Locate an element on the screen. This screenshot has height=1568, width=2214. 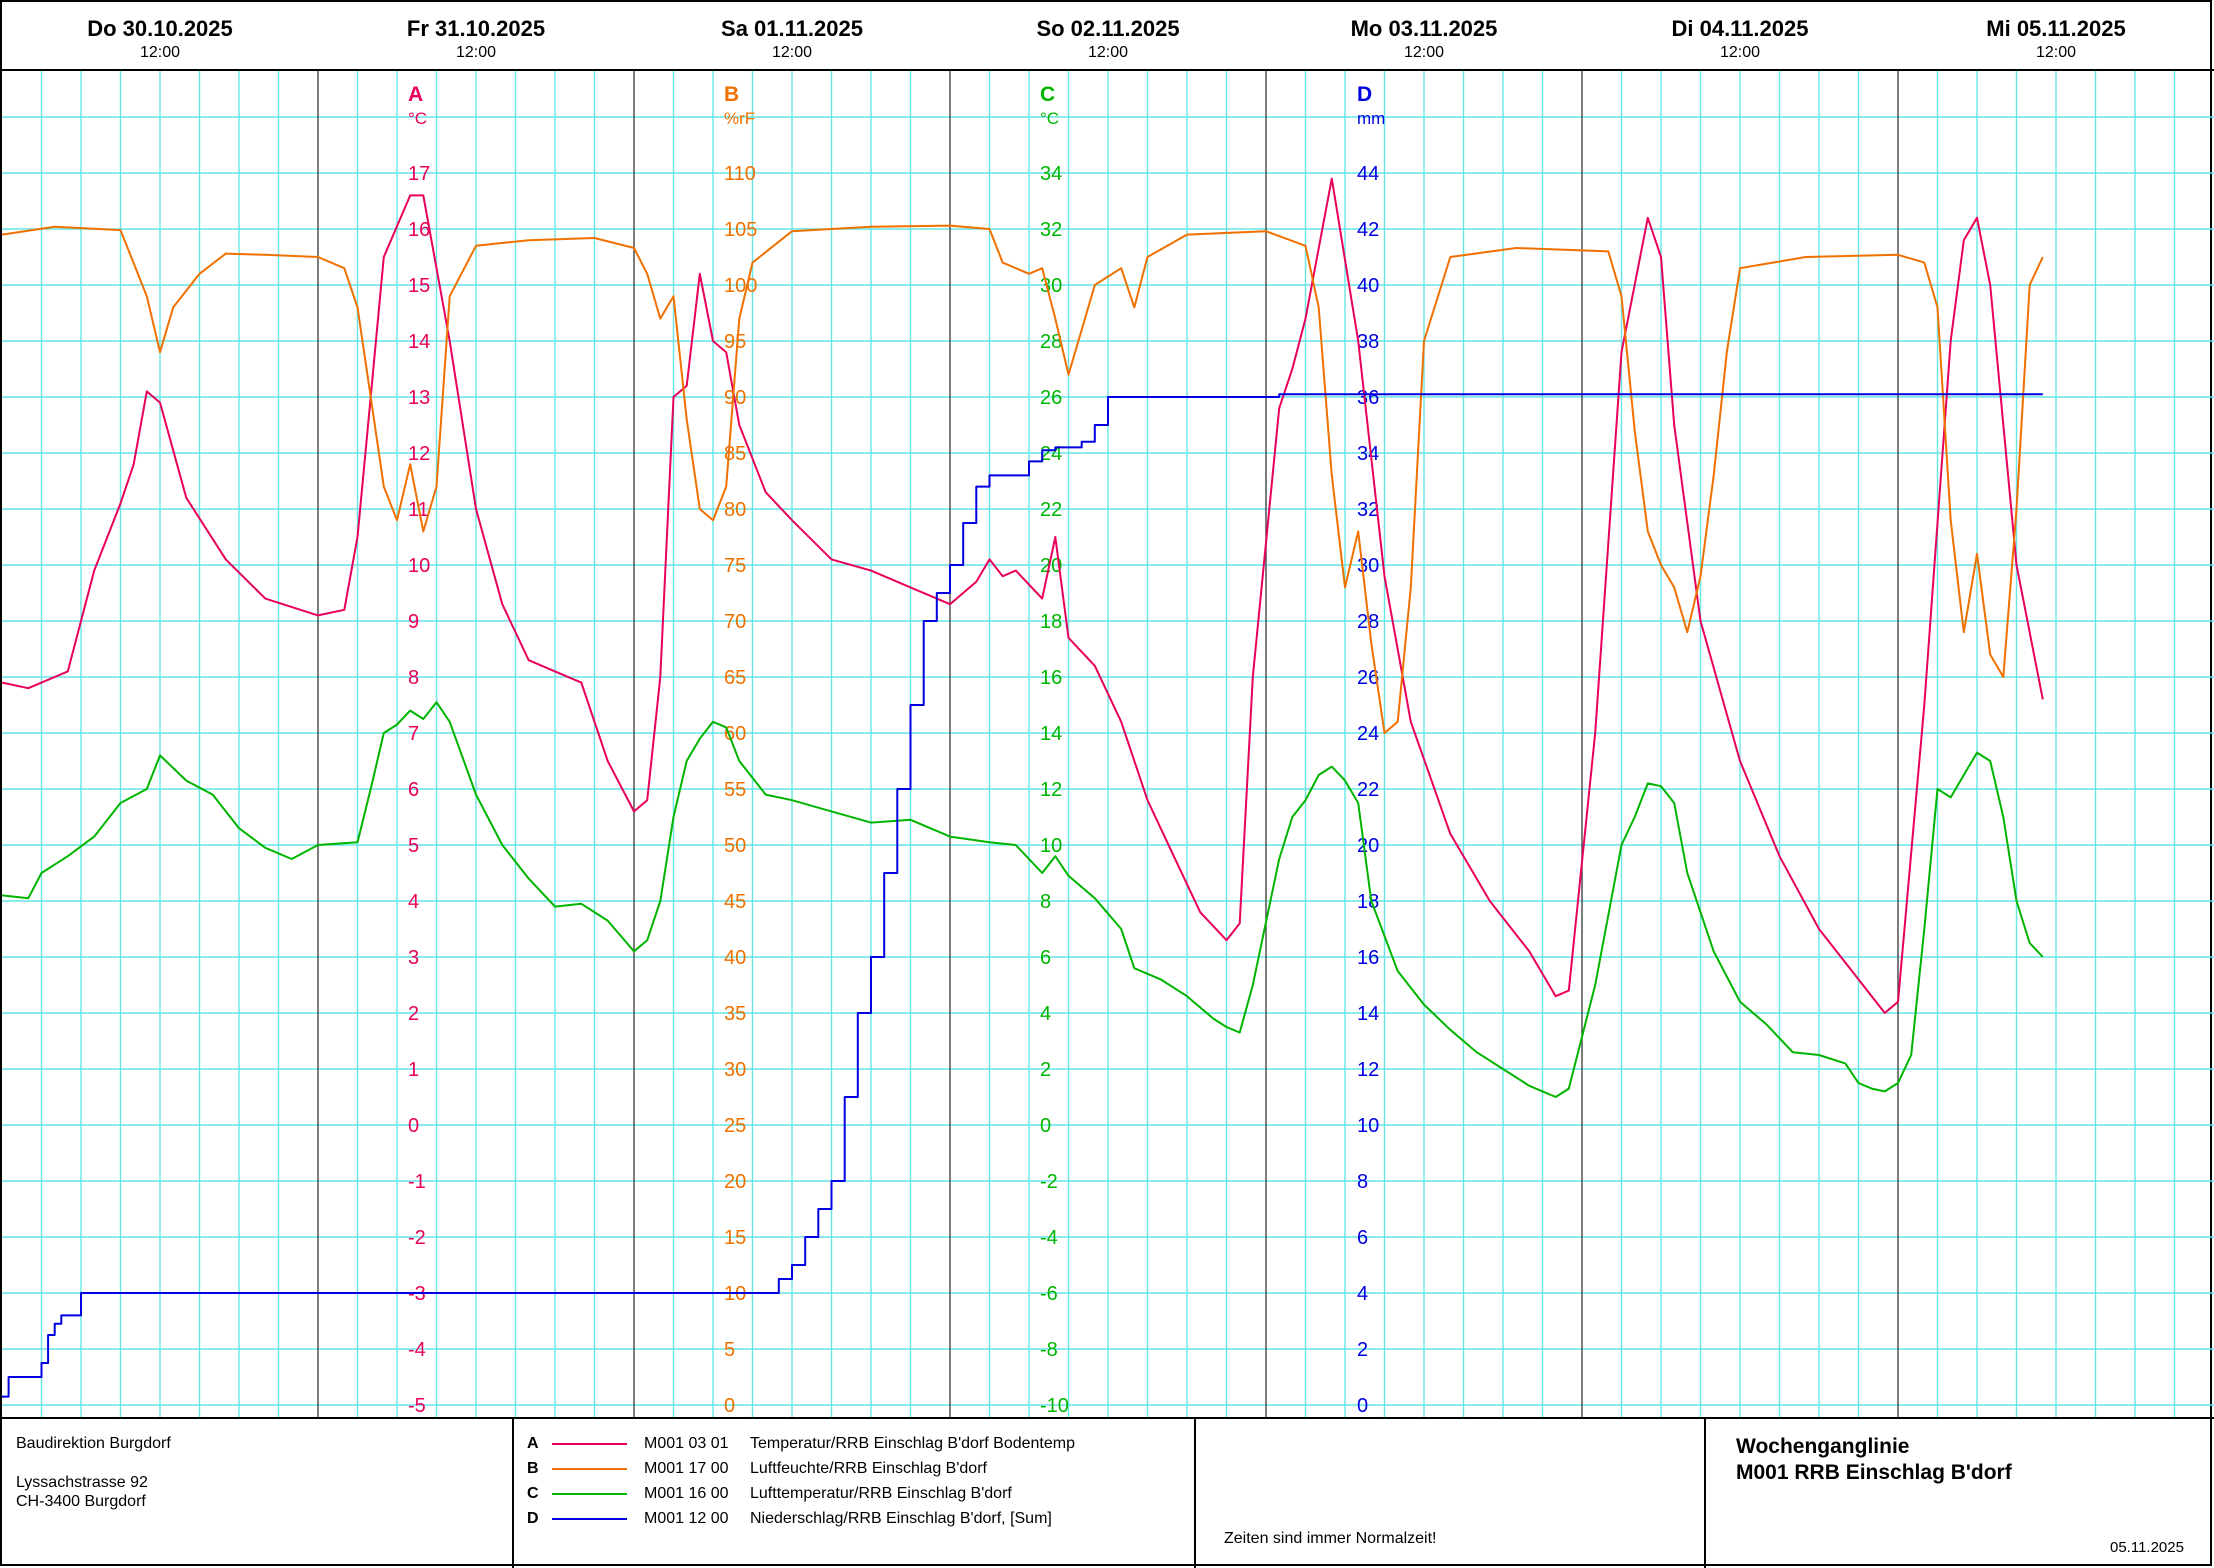
axis-D-tick: 18 is located at coordinates (1368, 902).